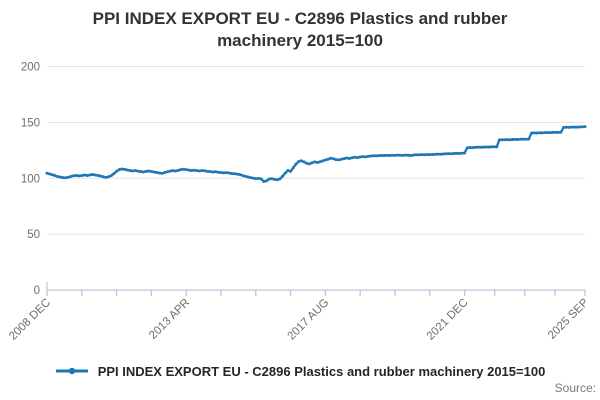 Image resolution: width=600 pixels, height=400 pixels. What do you see at coordinates (316, 154) in the screenshot?
I see `data-series-line` at bounding box center [316, 154].